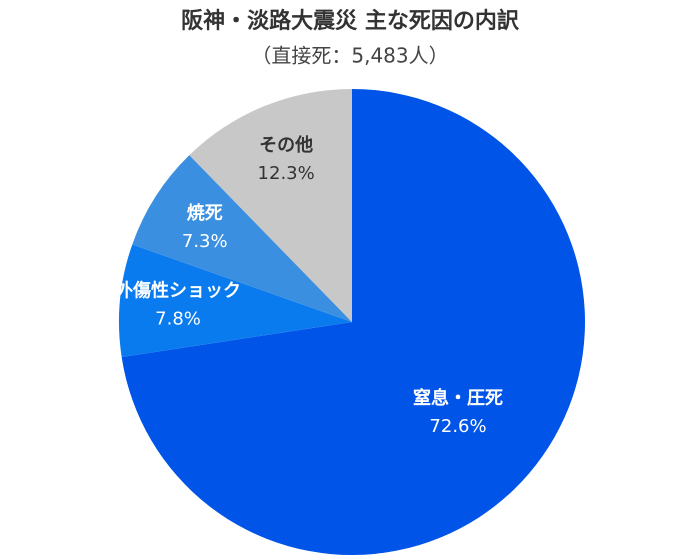 The height and width of the screenshot is (560, 700). Describe the element at coordinates (286, 173) in the screenshot. I see `value-label: 12.3%` at that location.